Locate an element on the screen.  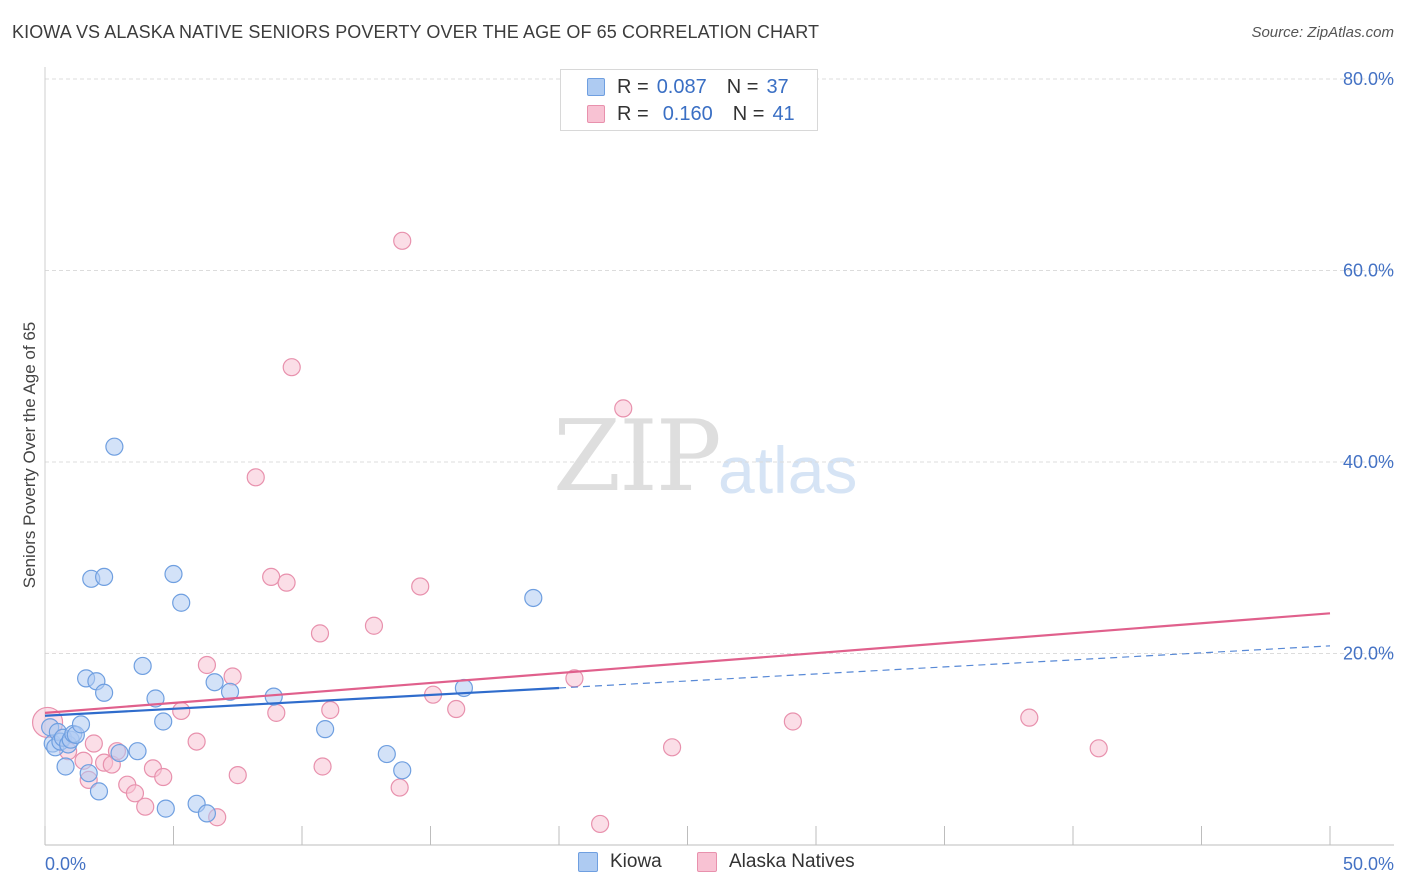
y-tick-label: 40.0% is located at coordinates (1368, 462).